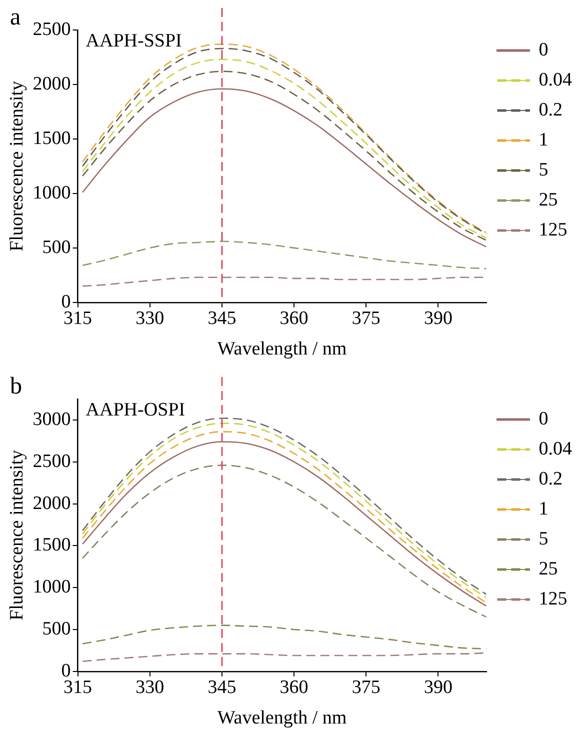 The height and width of the screenshot is (738, 586). I want to click on text: a, so click(15, 17).